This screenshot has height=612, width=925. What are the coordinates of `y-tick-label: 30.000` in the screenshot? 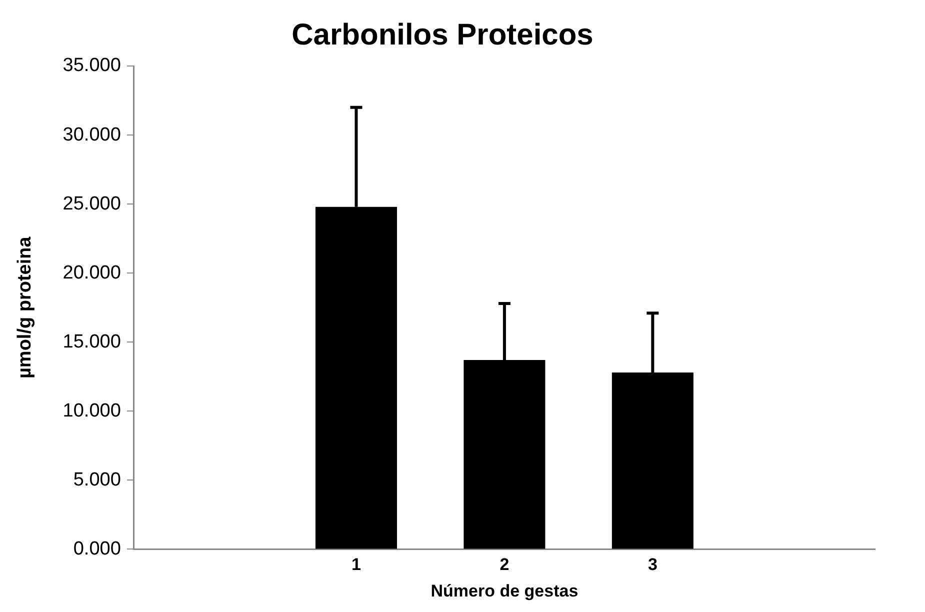 It's located at (91, 135).